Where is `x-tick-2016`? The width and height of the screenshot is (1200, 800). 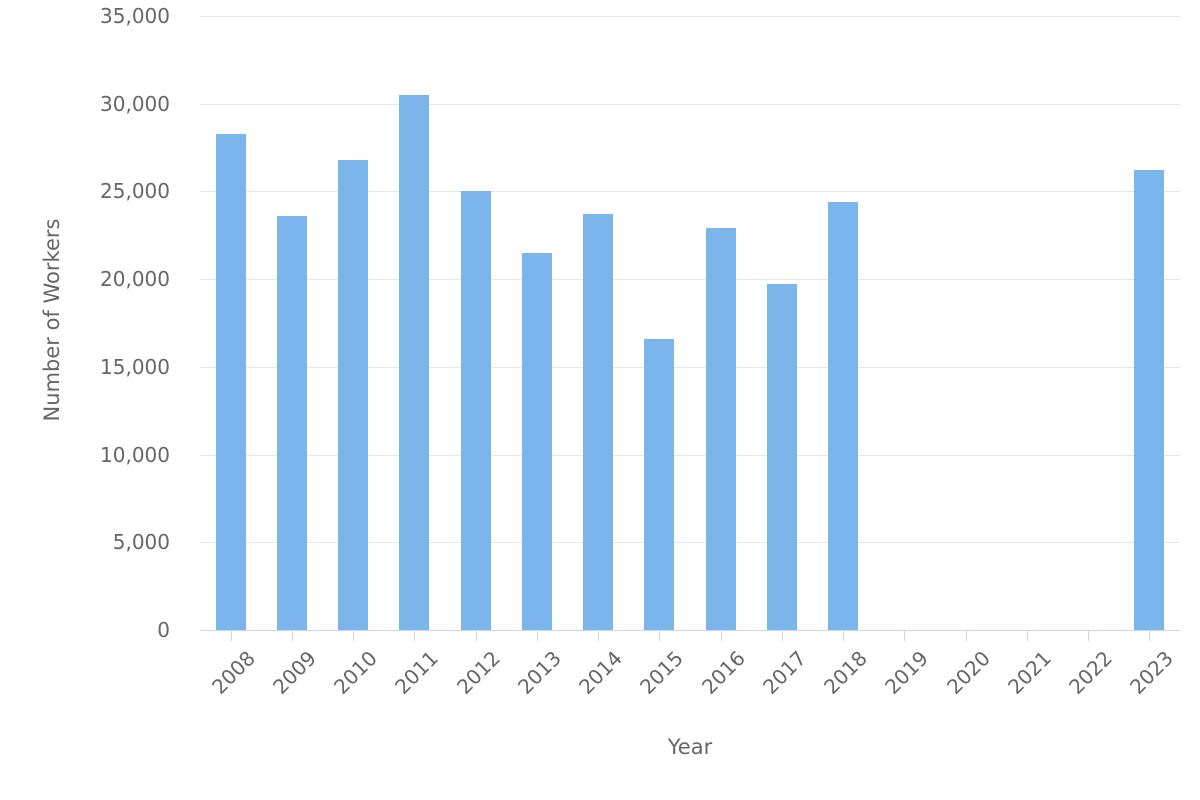 x-tick-2016 is located at coordinates (721, 636).